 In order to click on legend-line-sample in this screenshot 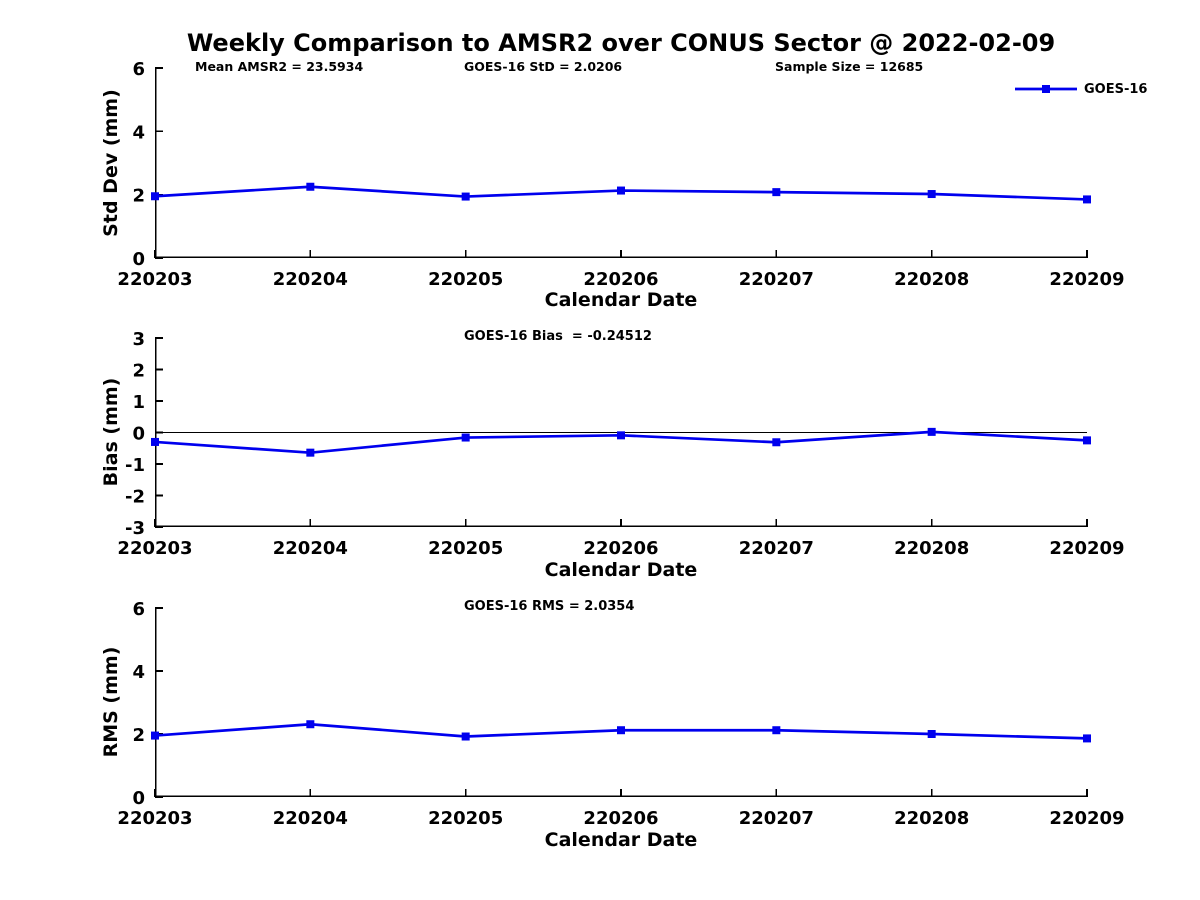, I will do `click(1046, 89)`.